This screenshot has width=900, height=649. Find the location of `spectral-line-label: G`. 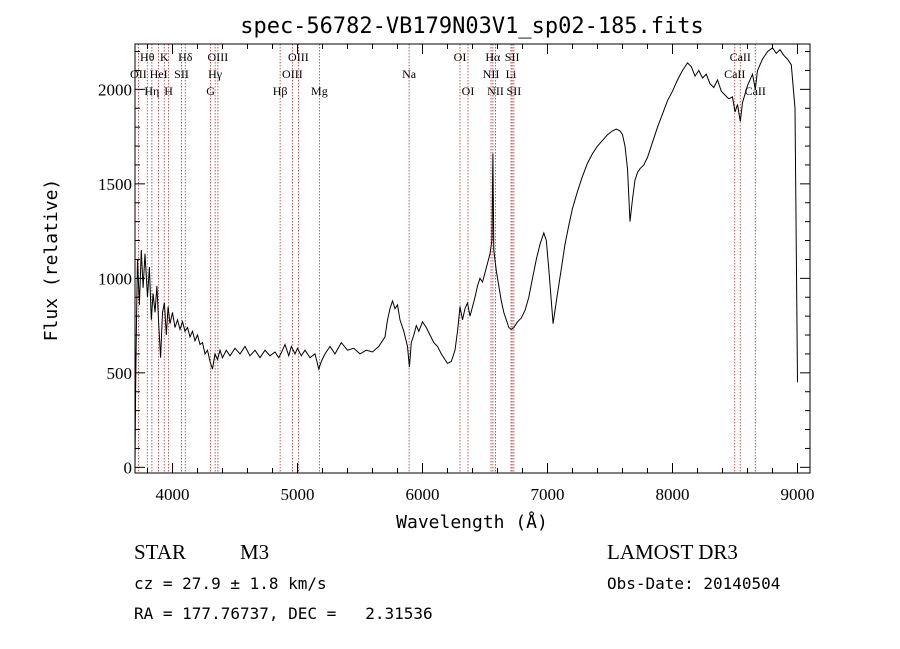

spectral-line-label: G is located at coordinates (210, 91).